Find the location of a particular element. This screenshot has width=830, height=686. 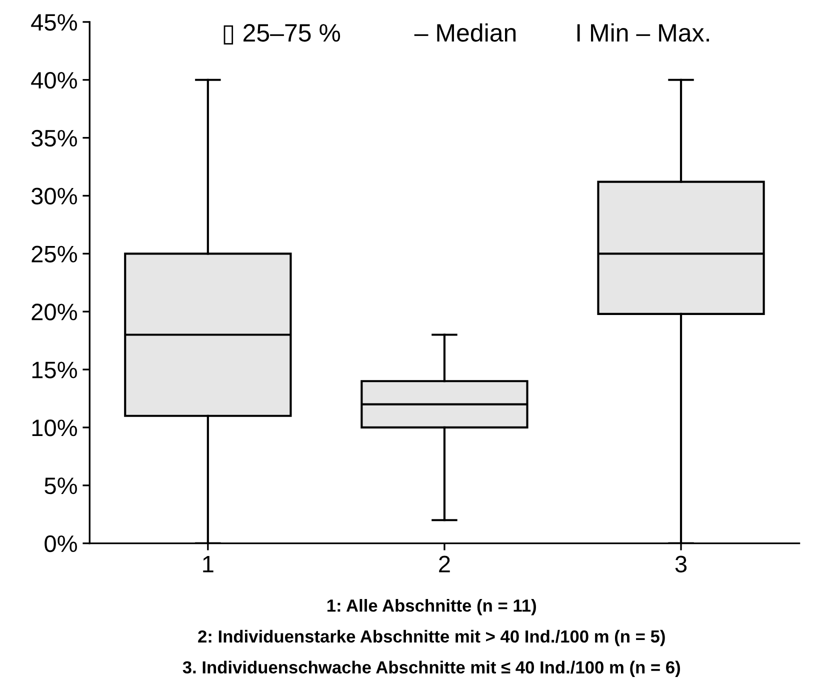

text: 1: Alle Abschnitte (n = 11) is located at coordinates (431, 607).